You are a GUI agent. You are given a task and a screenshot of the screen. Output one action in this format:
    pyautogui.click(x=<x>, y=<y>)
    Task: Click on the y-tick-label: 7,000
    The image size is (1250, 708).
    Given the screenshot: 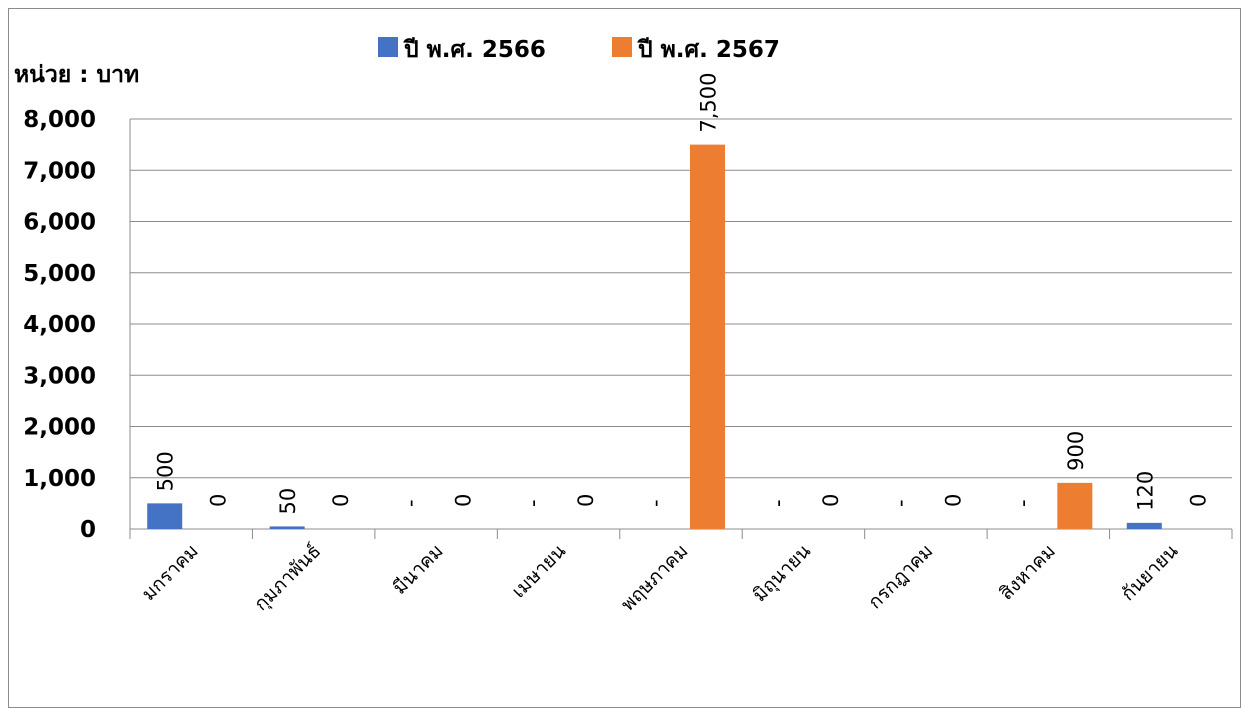 What is the action you would take?
    pyautogui.click(x=59, y=171)
    